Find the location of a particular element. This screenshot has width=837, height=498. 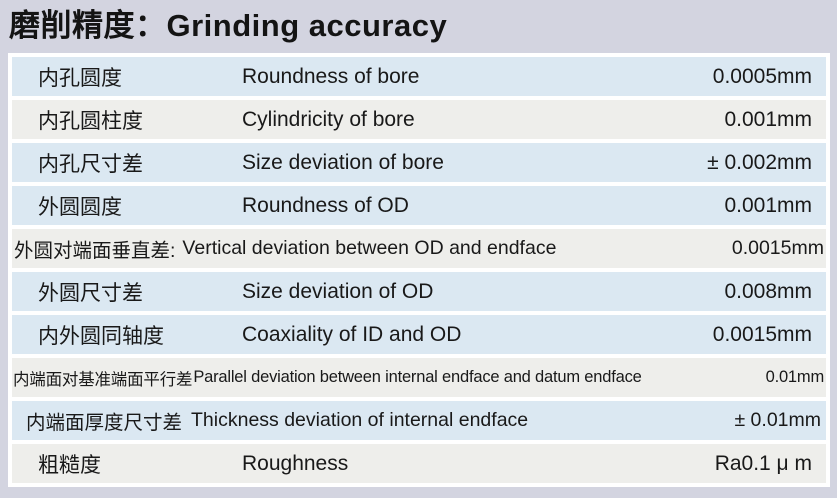

row-label-en: Cylindricity of bore is located at coordinates (328, 119).